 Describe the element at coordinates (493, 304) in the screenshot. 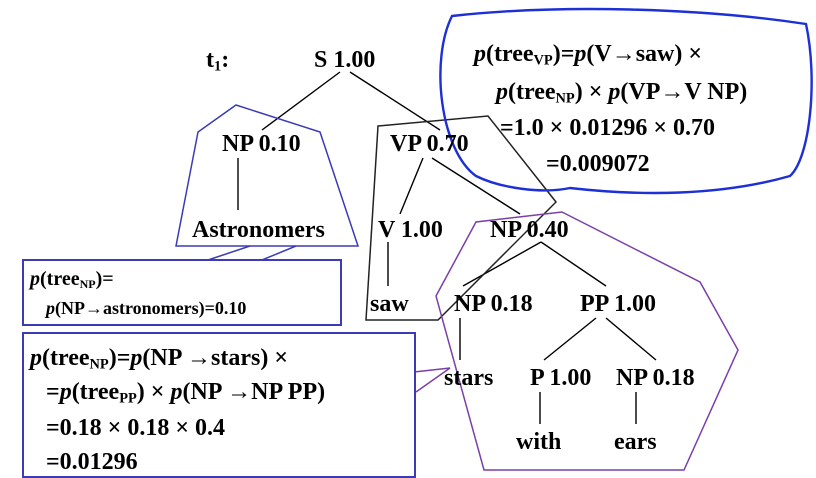

I see `node-np-018a: NP 0.18` at that location.